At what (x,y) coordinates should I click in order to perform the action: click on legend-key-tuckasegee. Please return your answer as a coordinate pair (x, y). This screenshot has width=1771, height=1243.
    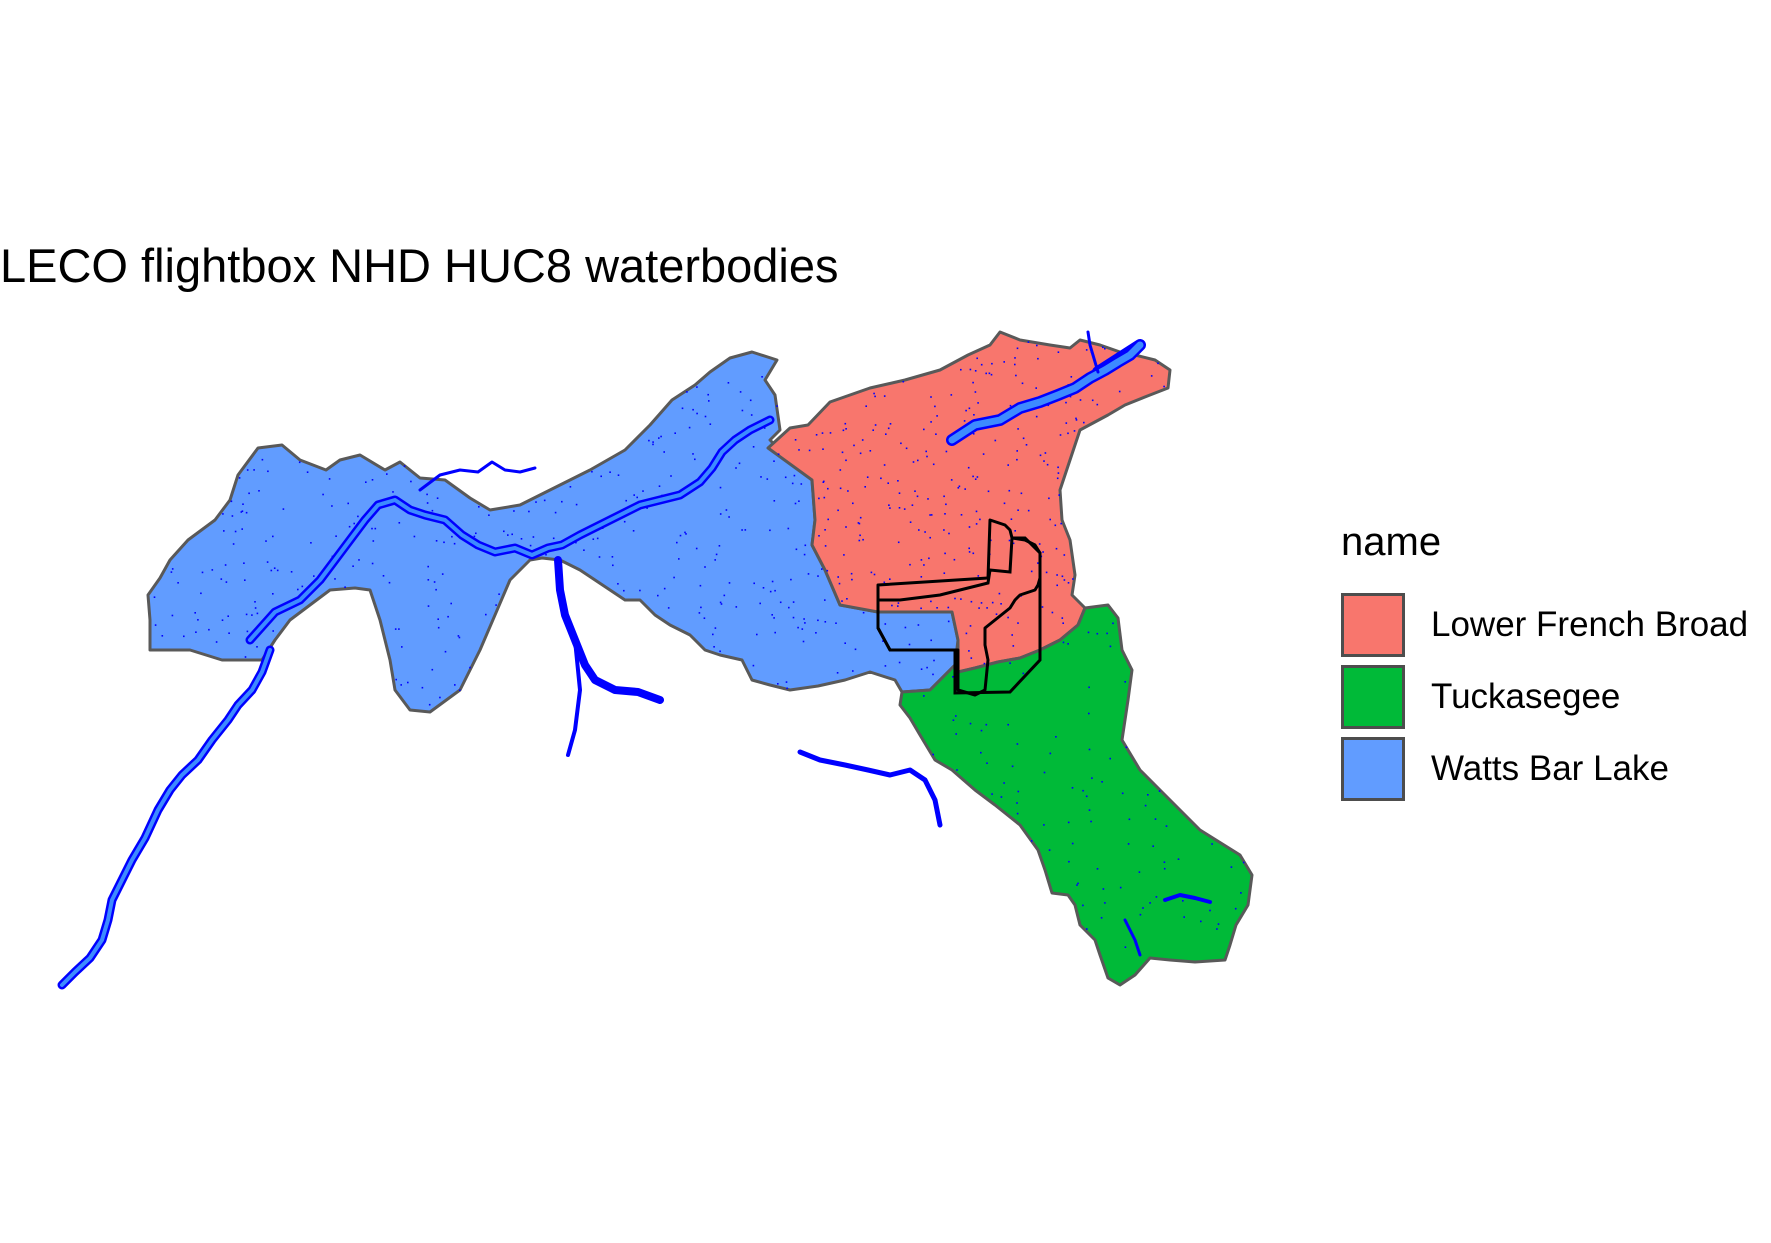
    Looking at the image, I should click on (1373, 697).